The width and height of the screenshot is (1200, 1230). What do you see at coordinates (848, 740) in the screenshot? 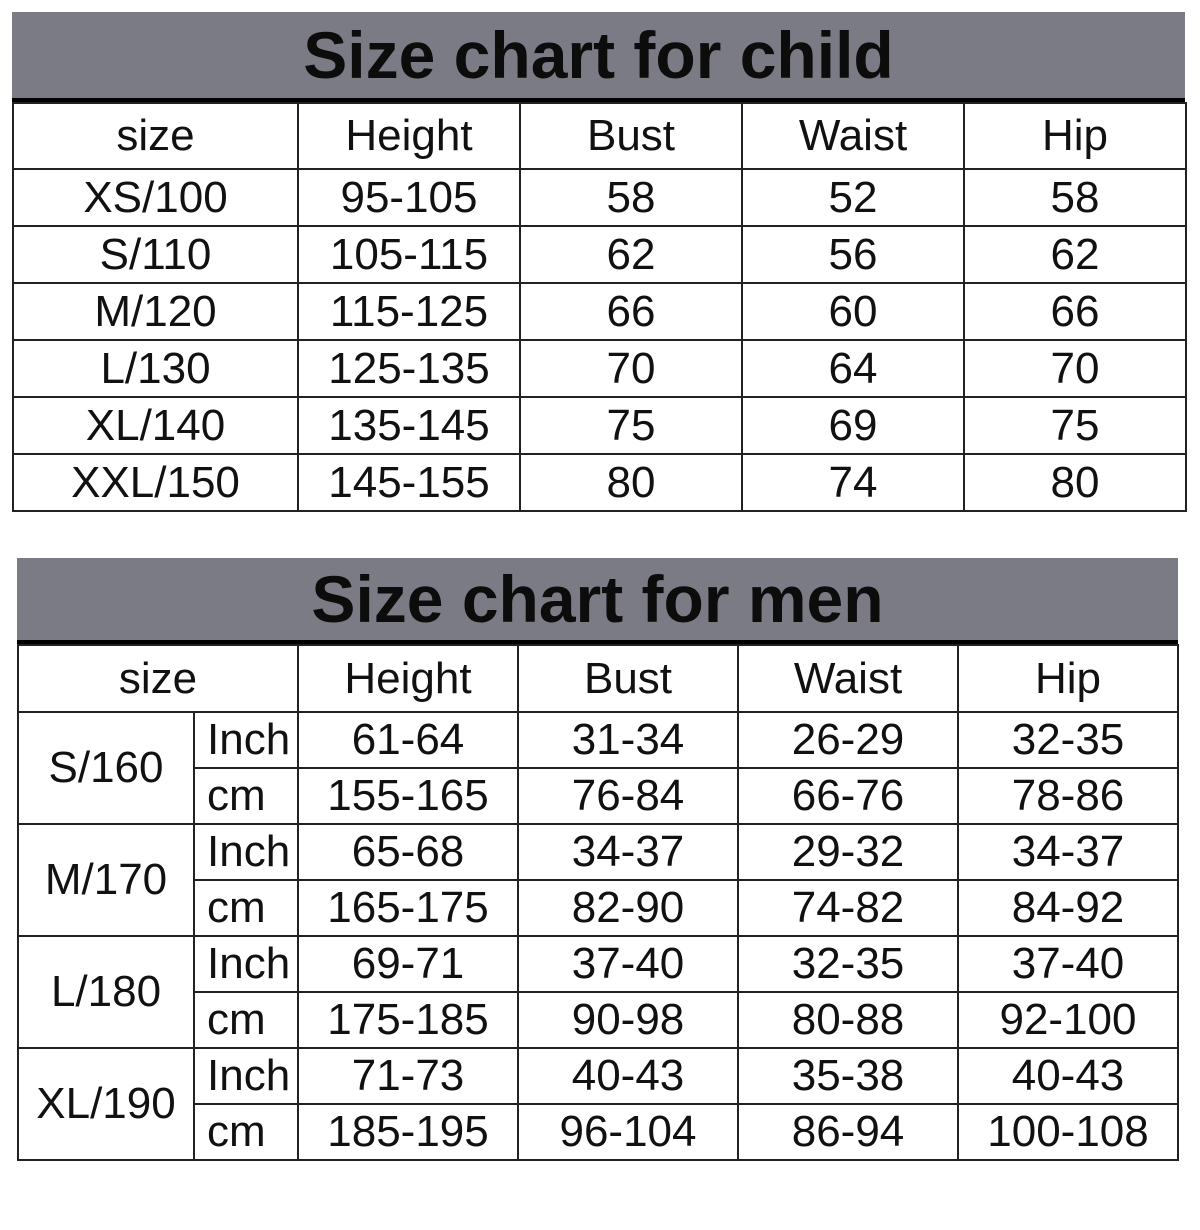
I see `table-cell: 26-29` at bounding box center [848, 740].